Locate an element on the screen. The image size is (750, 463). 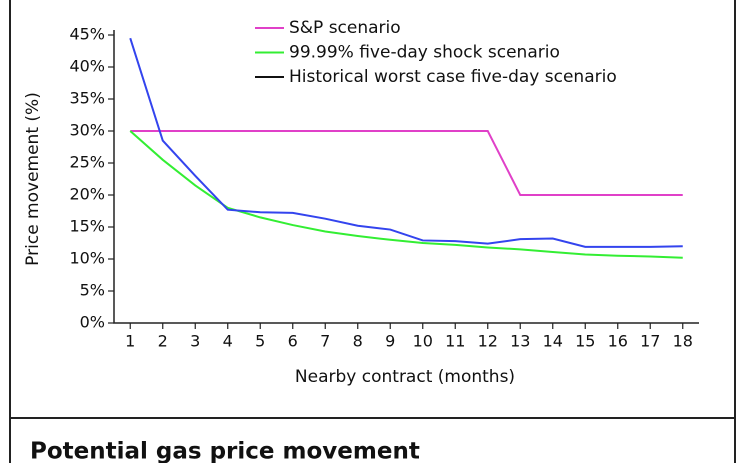
x-tick-label: 18 is located at coordinates (683, 341).